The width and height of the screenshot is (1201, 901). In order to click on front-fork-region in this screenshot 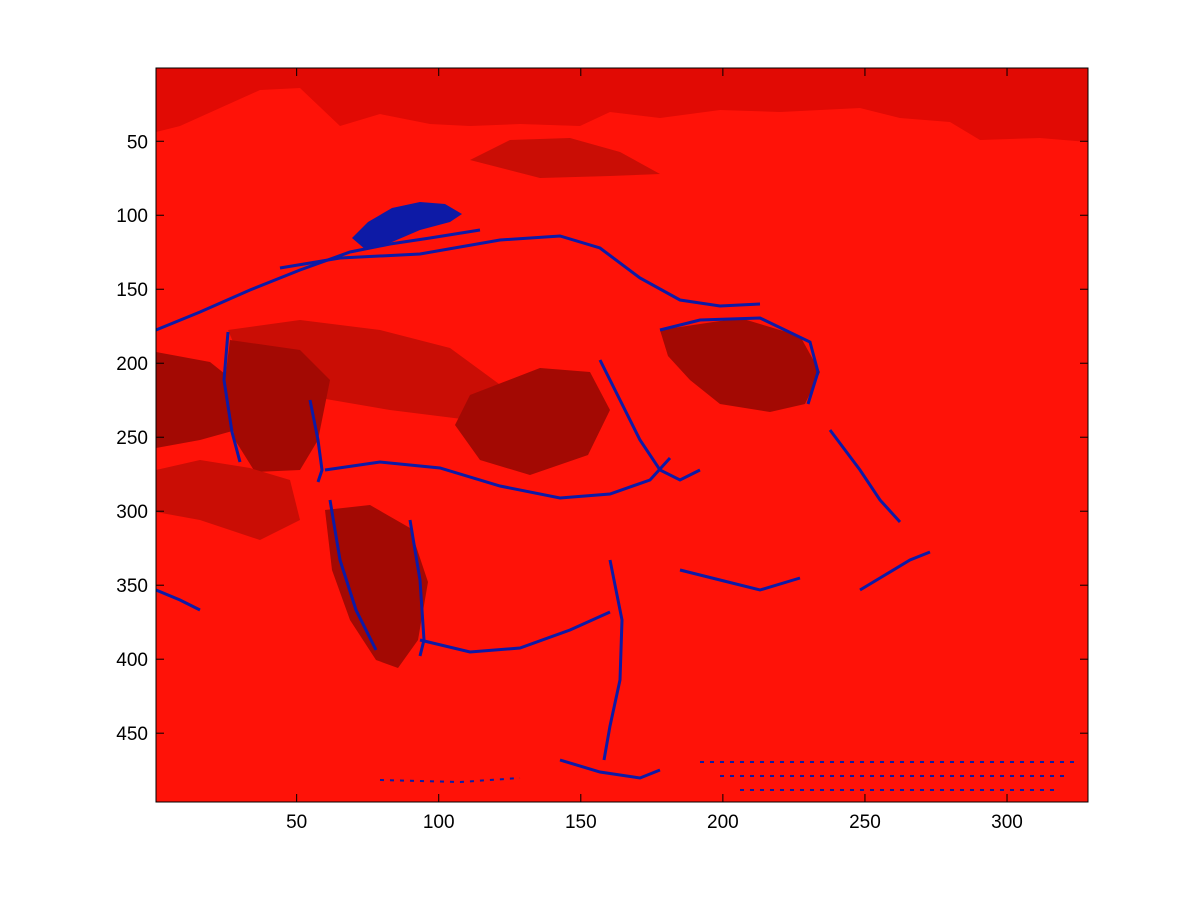, I will do `click(376, 586)`.